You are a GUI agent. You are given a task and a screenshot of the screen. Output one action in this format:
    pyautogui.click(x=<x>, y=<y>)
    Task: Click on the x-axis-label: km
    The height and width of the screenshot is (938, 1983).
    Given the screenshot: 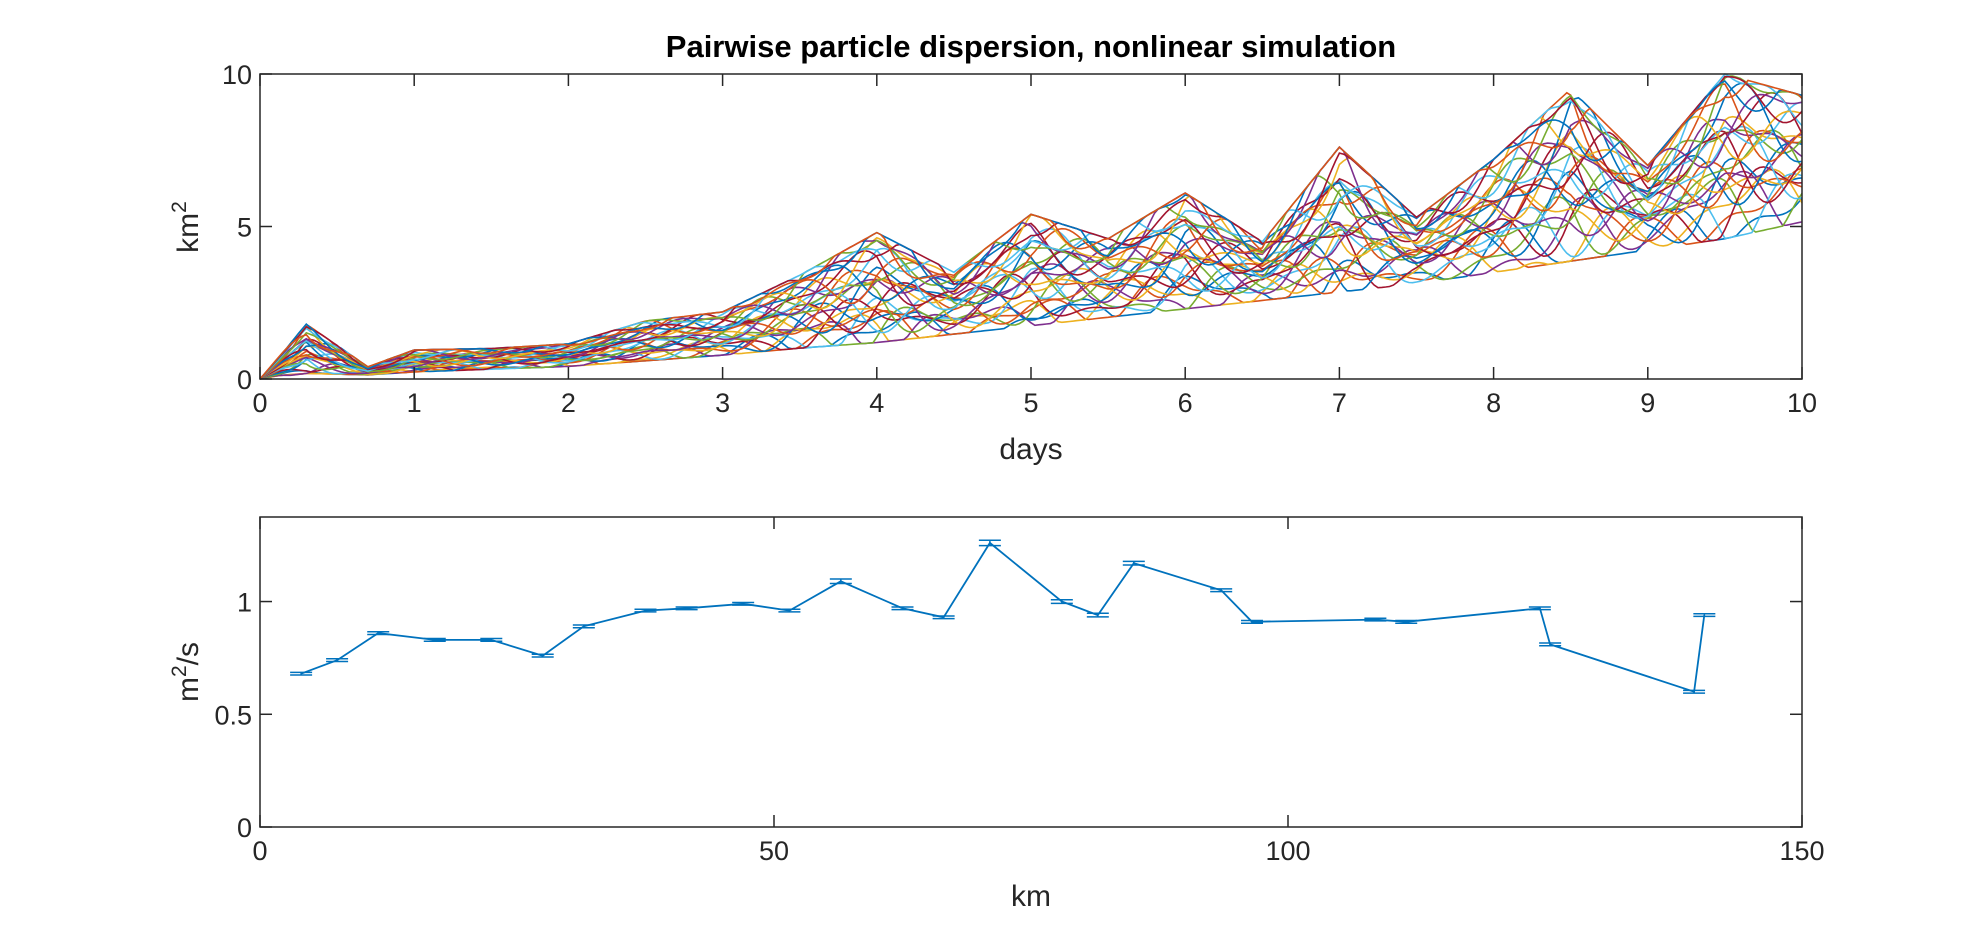 What is the action you would take?
    pyautogui.click(x=1031, y=896)
    